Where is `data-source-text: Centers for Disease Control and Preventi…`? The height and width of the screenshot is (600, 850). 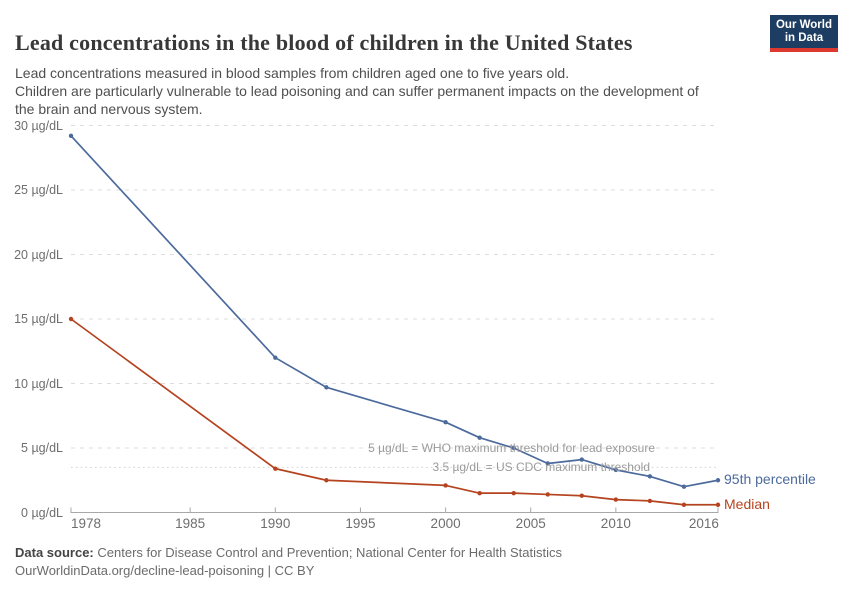 data-source-text: Centers for Disease Control and Preventi… is located at coordinates (329, 552).